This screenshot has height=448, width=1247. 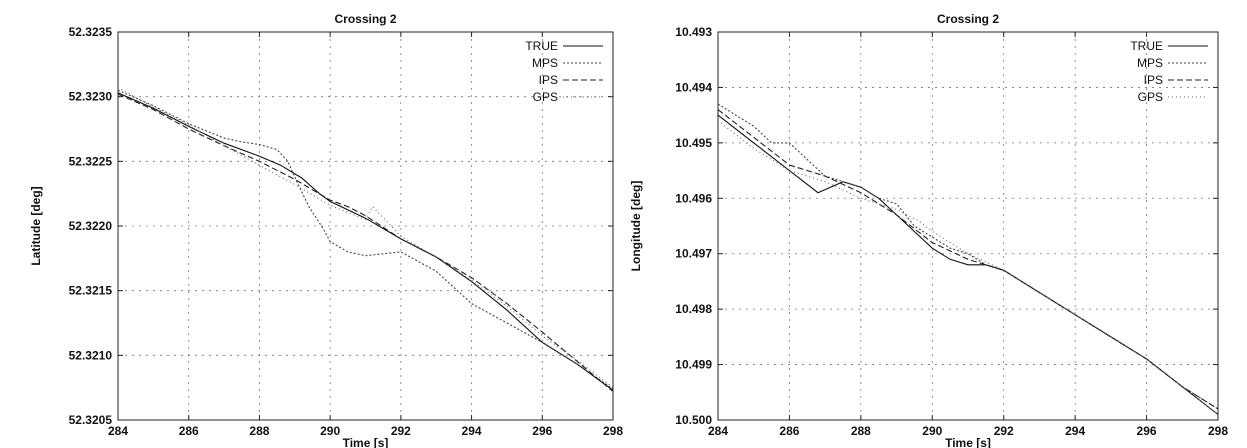 What do you see at coordinates (693, 32) in the screenshot?
I see `y-tick-label: 10.493` at bounding box center [693, 32].